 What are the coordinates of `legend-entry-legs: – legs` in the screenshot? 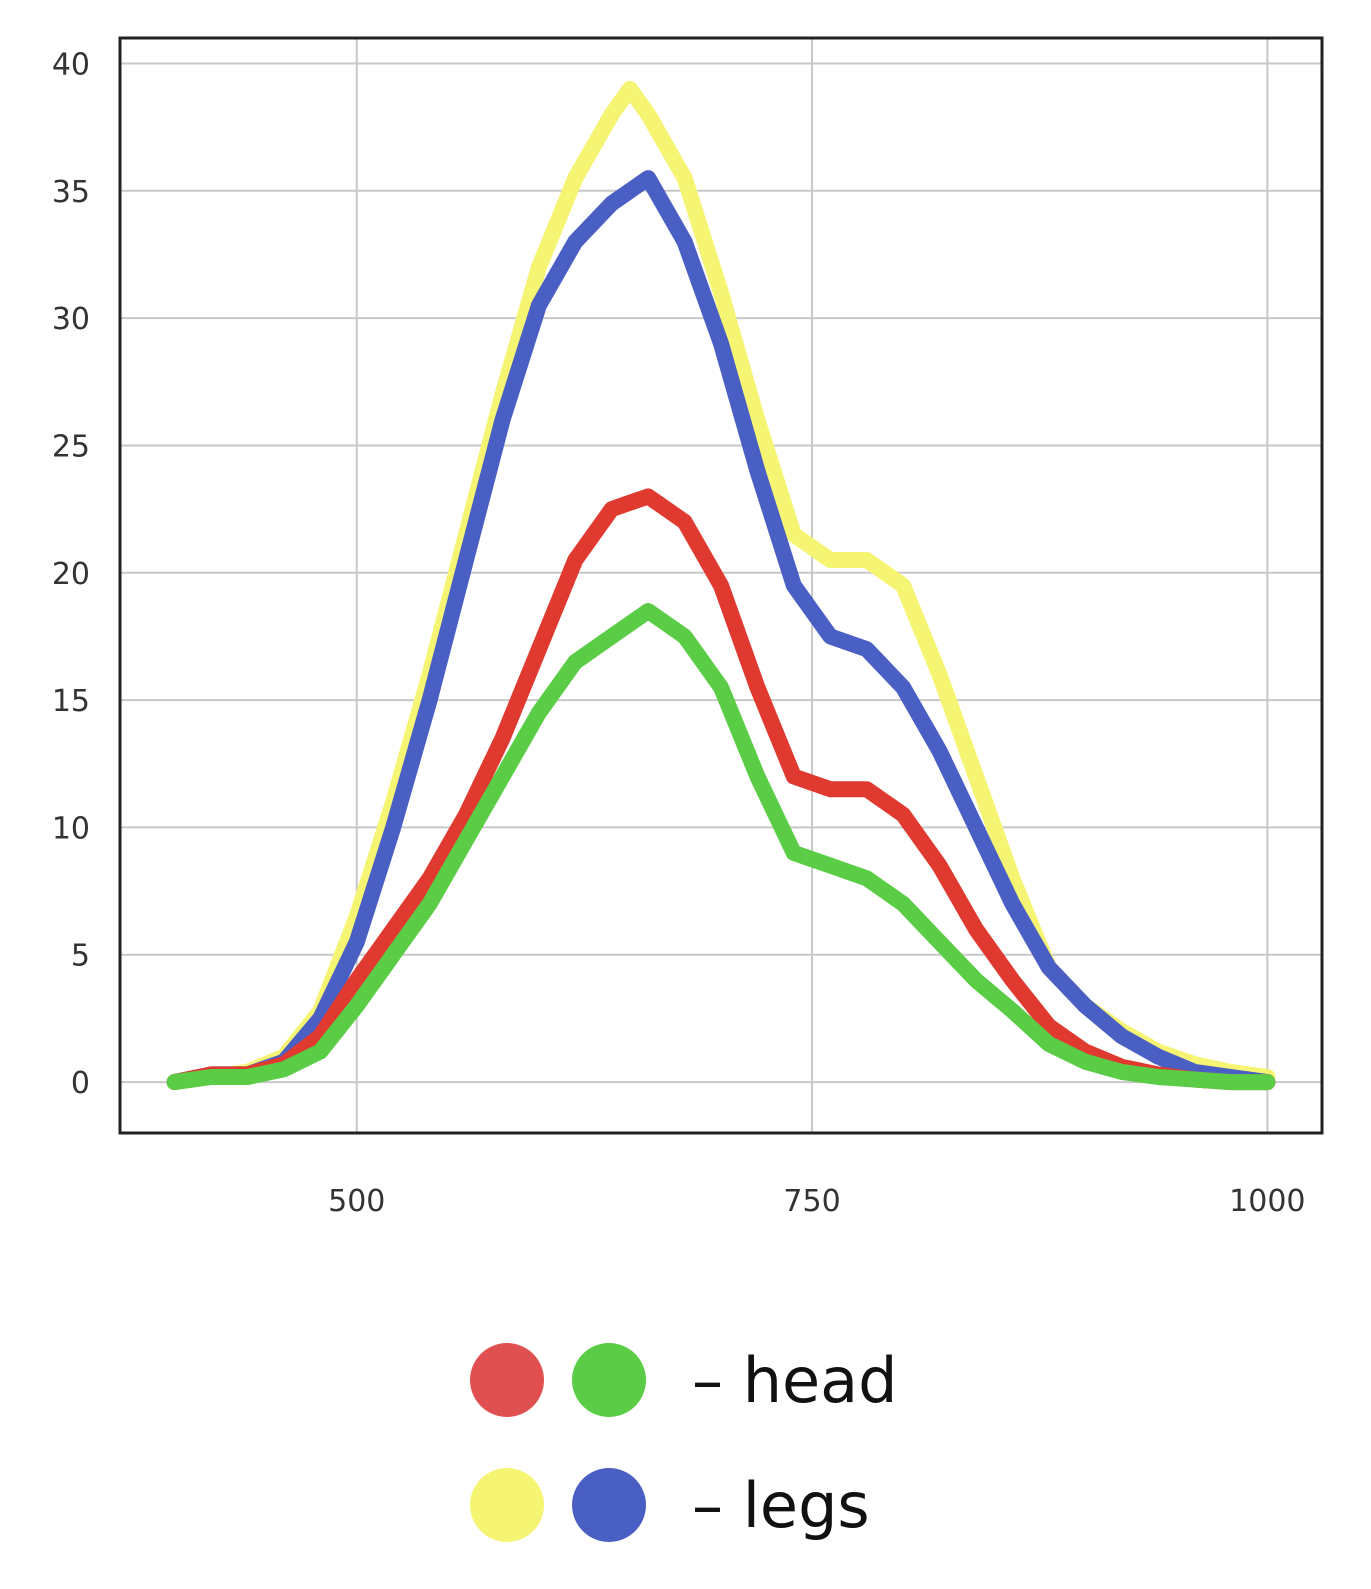 It's located at (670, 1505).